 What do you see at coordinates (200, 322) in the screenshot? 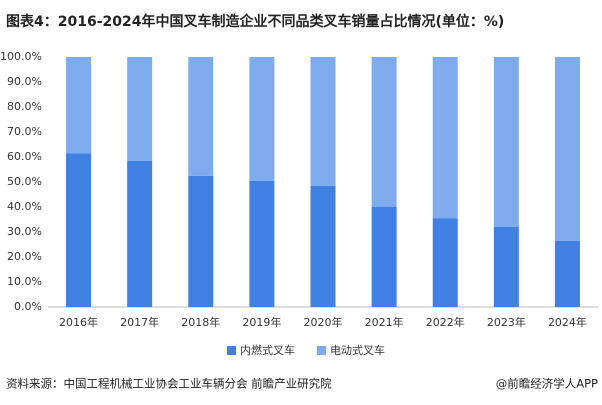
I see `x-tick-label: 2018年` at bounding box center [200, 322].